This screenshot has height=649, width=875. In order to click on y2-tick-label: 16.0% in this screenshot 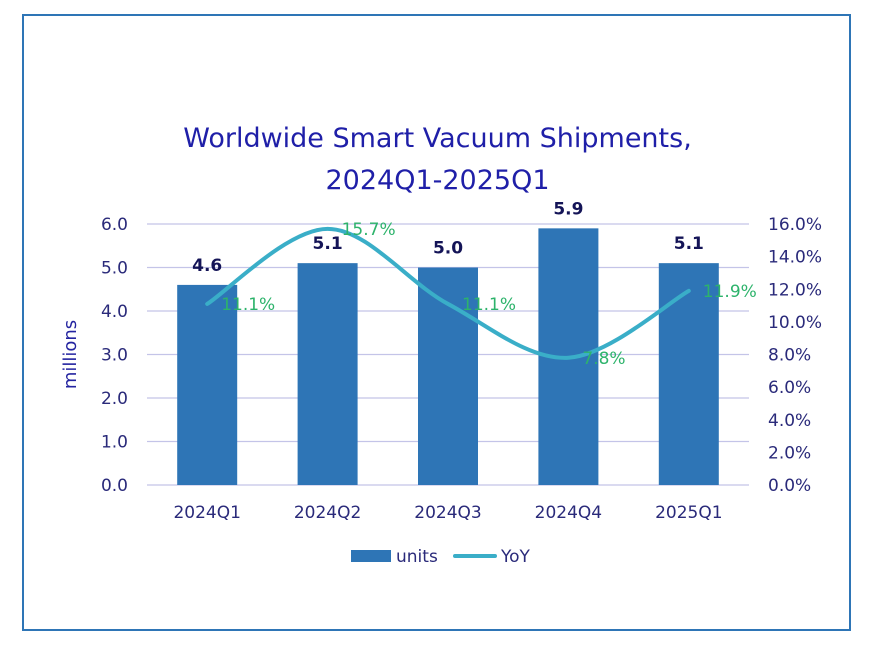, I will do `click(795, 225)`.